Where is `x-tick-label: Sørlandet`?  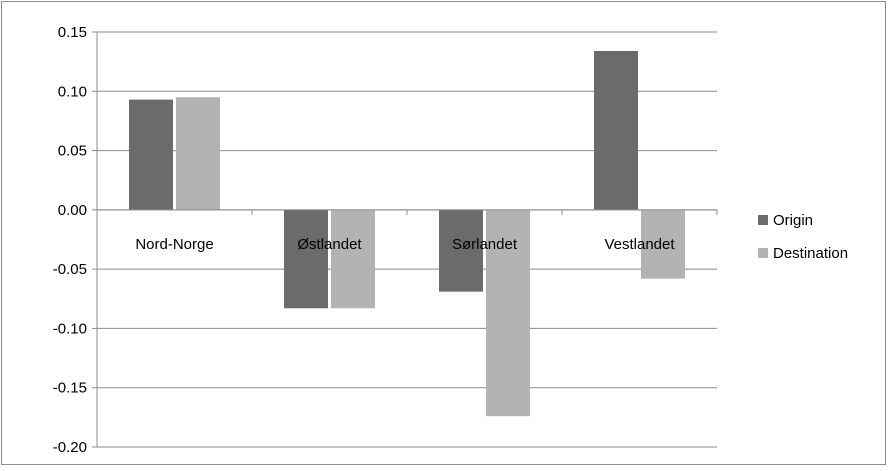 x-tick-label: Sørlandet is located at coordinates (485, 244).